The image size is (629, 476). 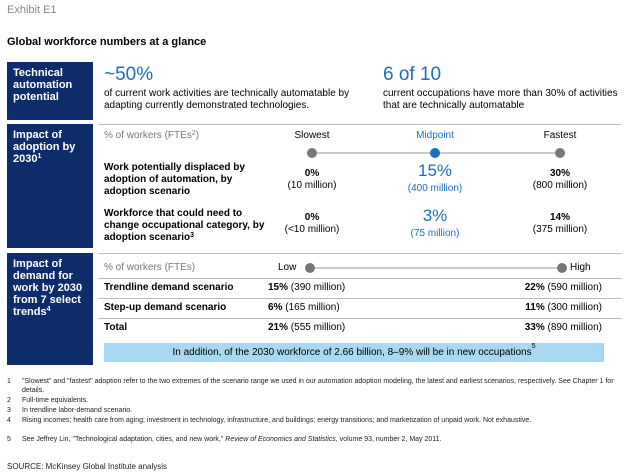 What do you see at coordinates (412, 74) in the screenshot?
I see `stat-occupations-count: 6 of 10` at bounding box center [412, 74].